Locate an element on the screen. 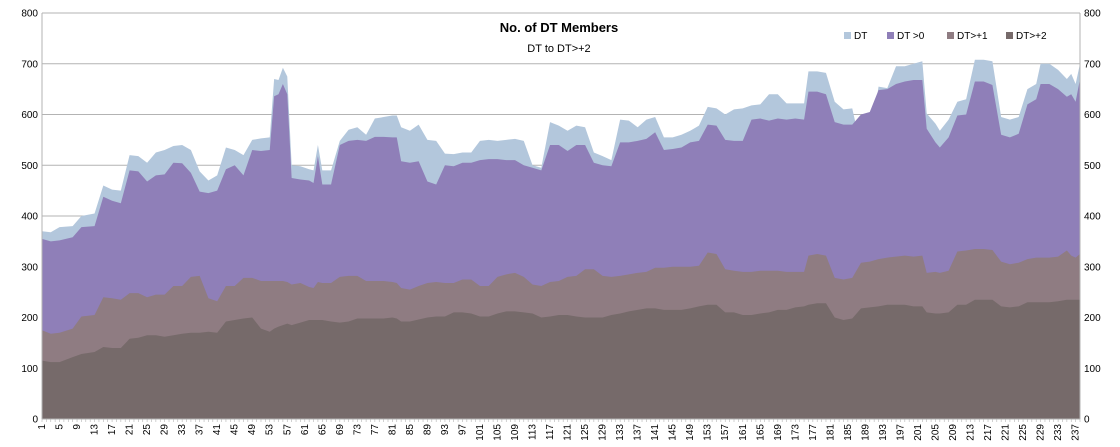 The height and width of the screenshot is (447, 1120). x-tick-label-89: 89 is located at coordinates (427, 430).